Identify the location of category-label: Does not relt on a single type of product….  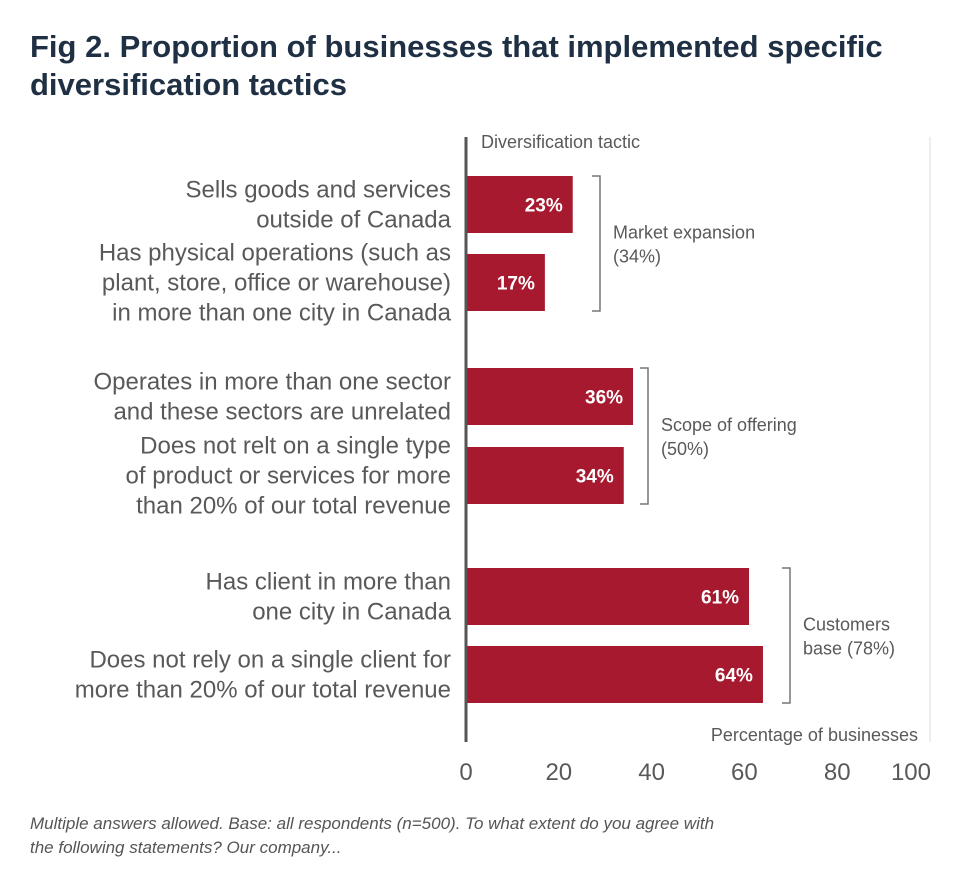
(288, 476).